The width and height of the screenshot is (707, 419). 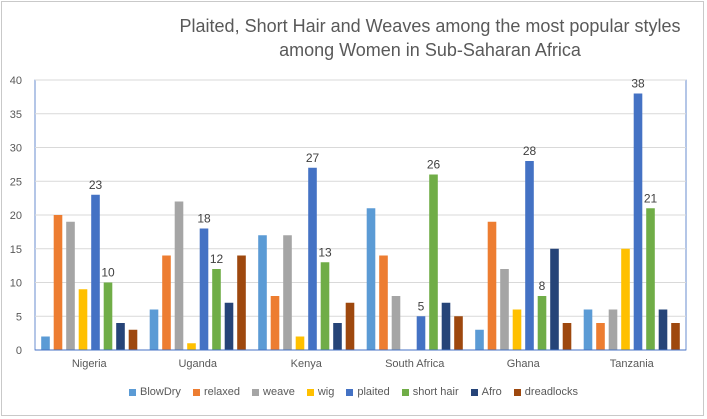 I want to click on y-tick-label: 35, so click(x=16, y=115).